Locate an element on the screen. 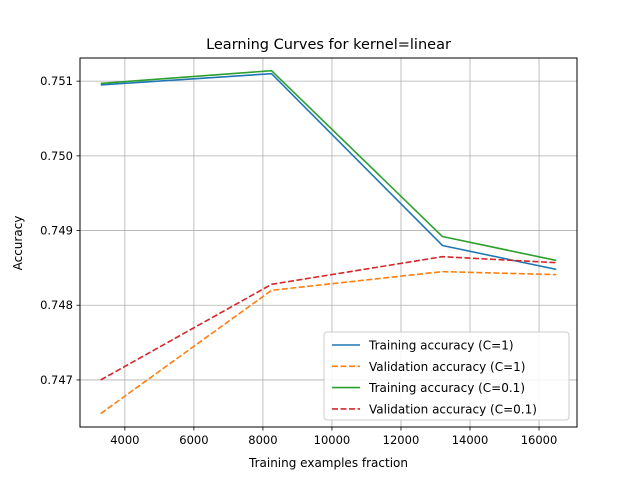 The height and width of the screenshot is (480, 640). y-tick-label: 0.748 is located at coordinates (56, 305).